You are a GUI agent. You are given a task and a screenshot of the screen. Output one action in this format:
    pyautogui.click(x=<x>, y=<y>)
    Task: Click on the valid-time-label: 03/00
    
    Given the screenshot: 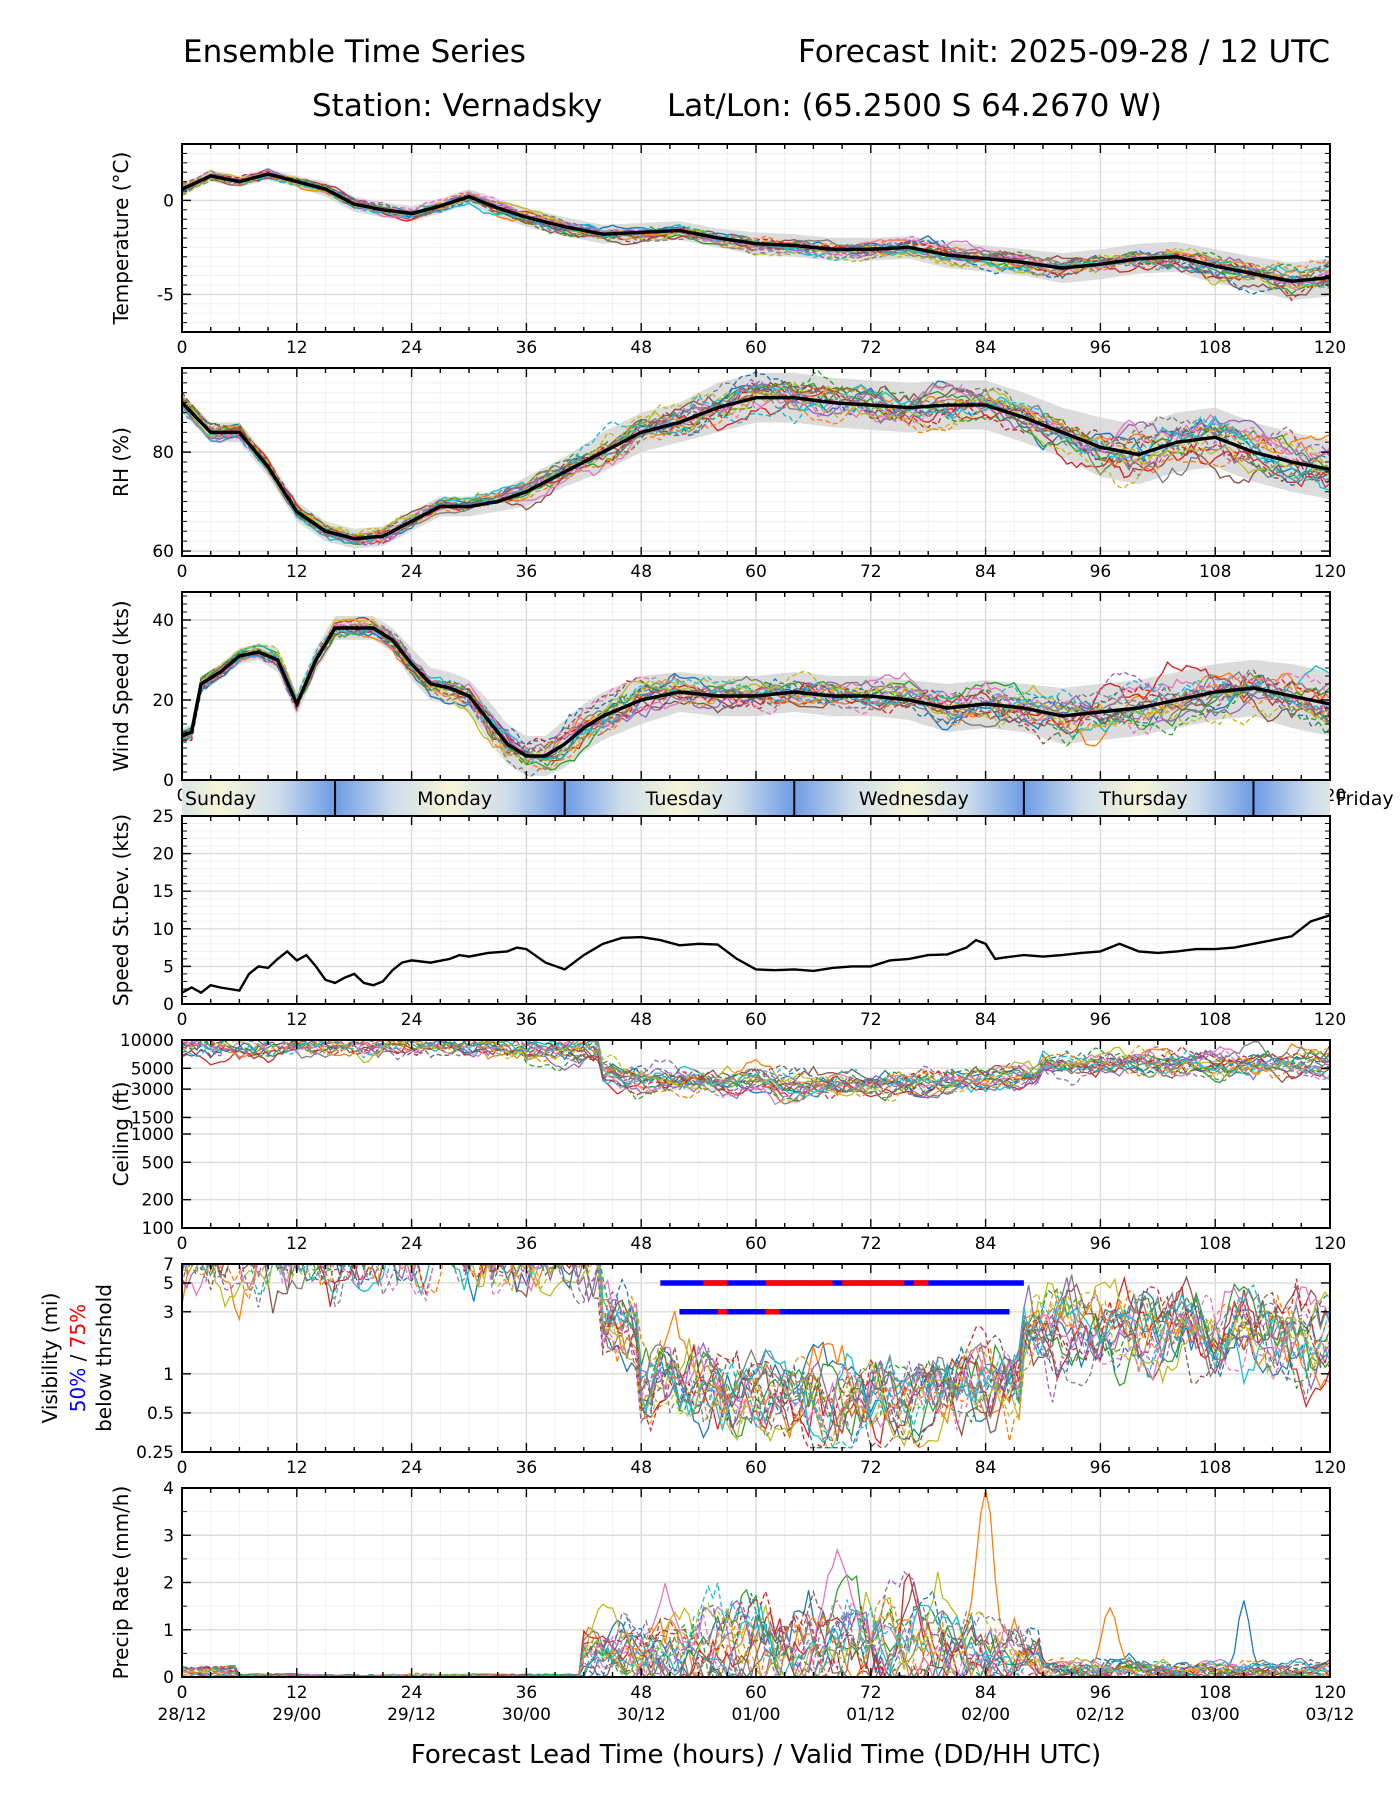 What is the action you would take?
    pyautogui.click(x=1215, y=1715)
    